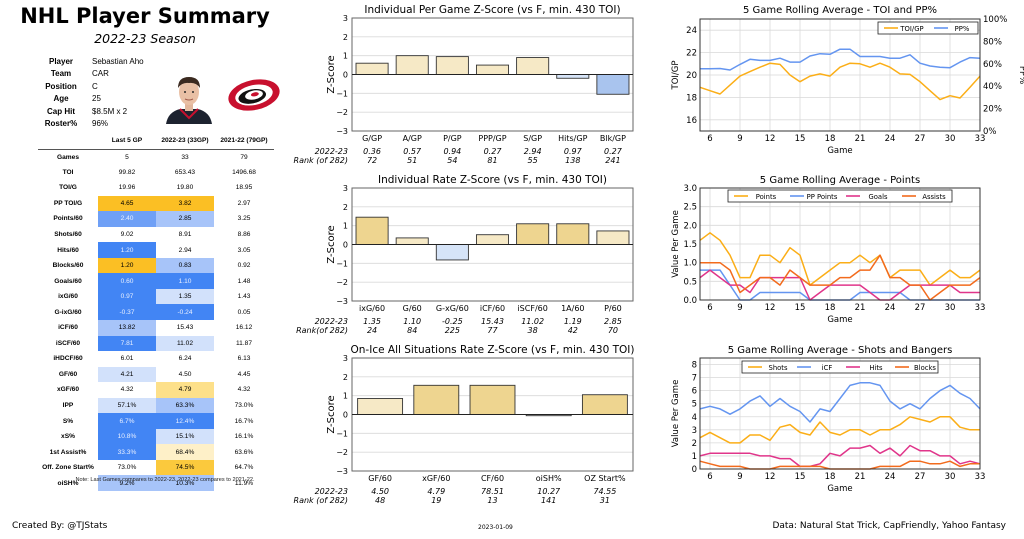 The image size is (1024, 539). Describe the element at coordinates (691, 98) in the screenshot. I see `y-tick-label: 18` at that location.